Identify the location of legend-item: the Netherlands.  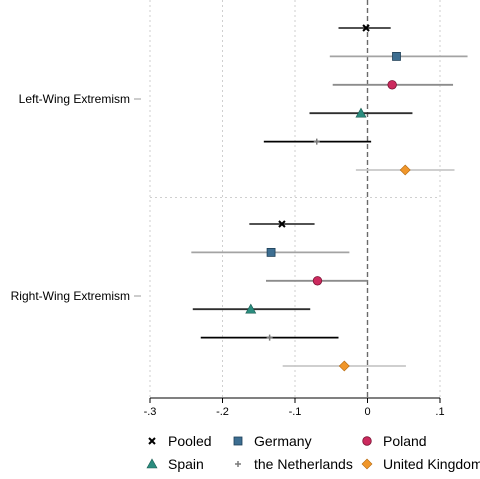
(294, 464).